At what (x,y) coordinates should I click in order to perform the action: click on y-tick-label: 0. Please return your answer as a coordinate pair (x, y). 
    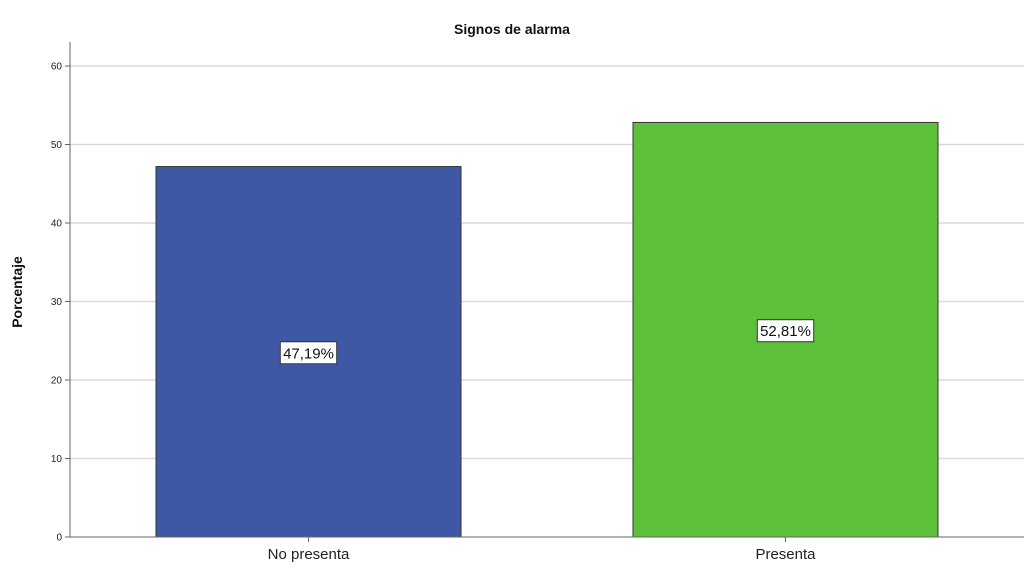
    Looking at the image, I should click on (59, 538).